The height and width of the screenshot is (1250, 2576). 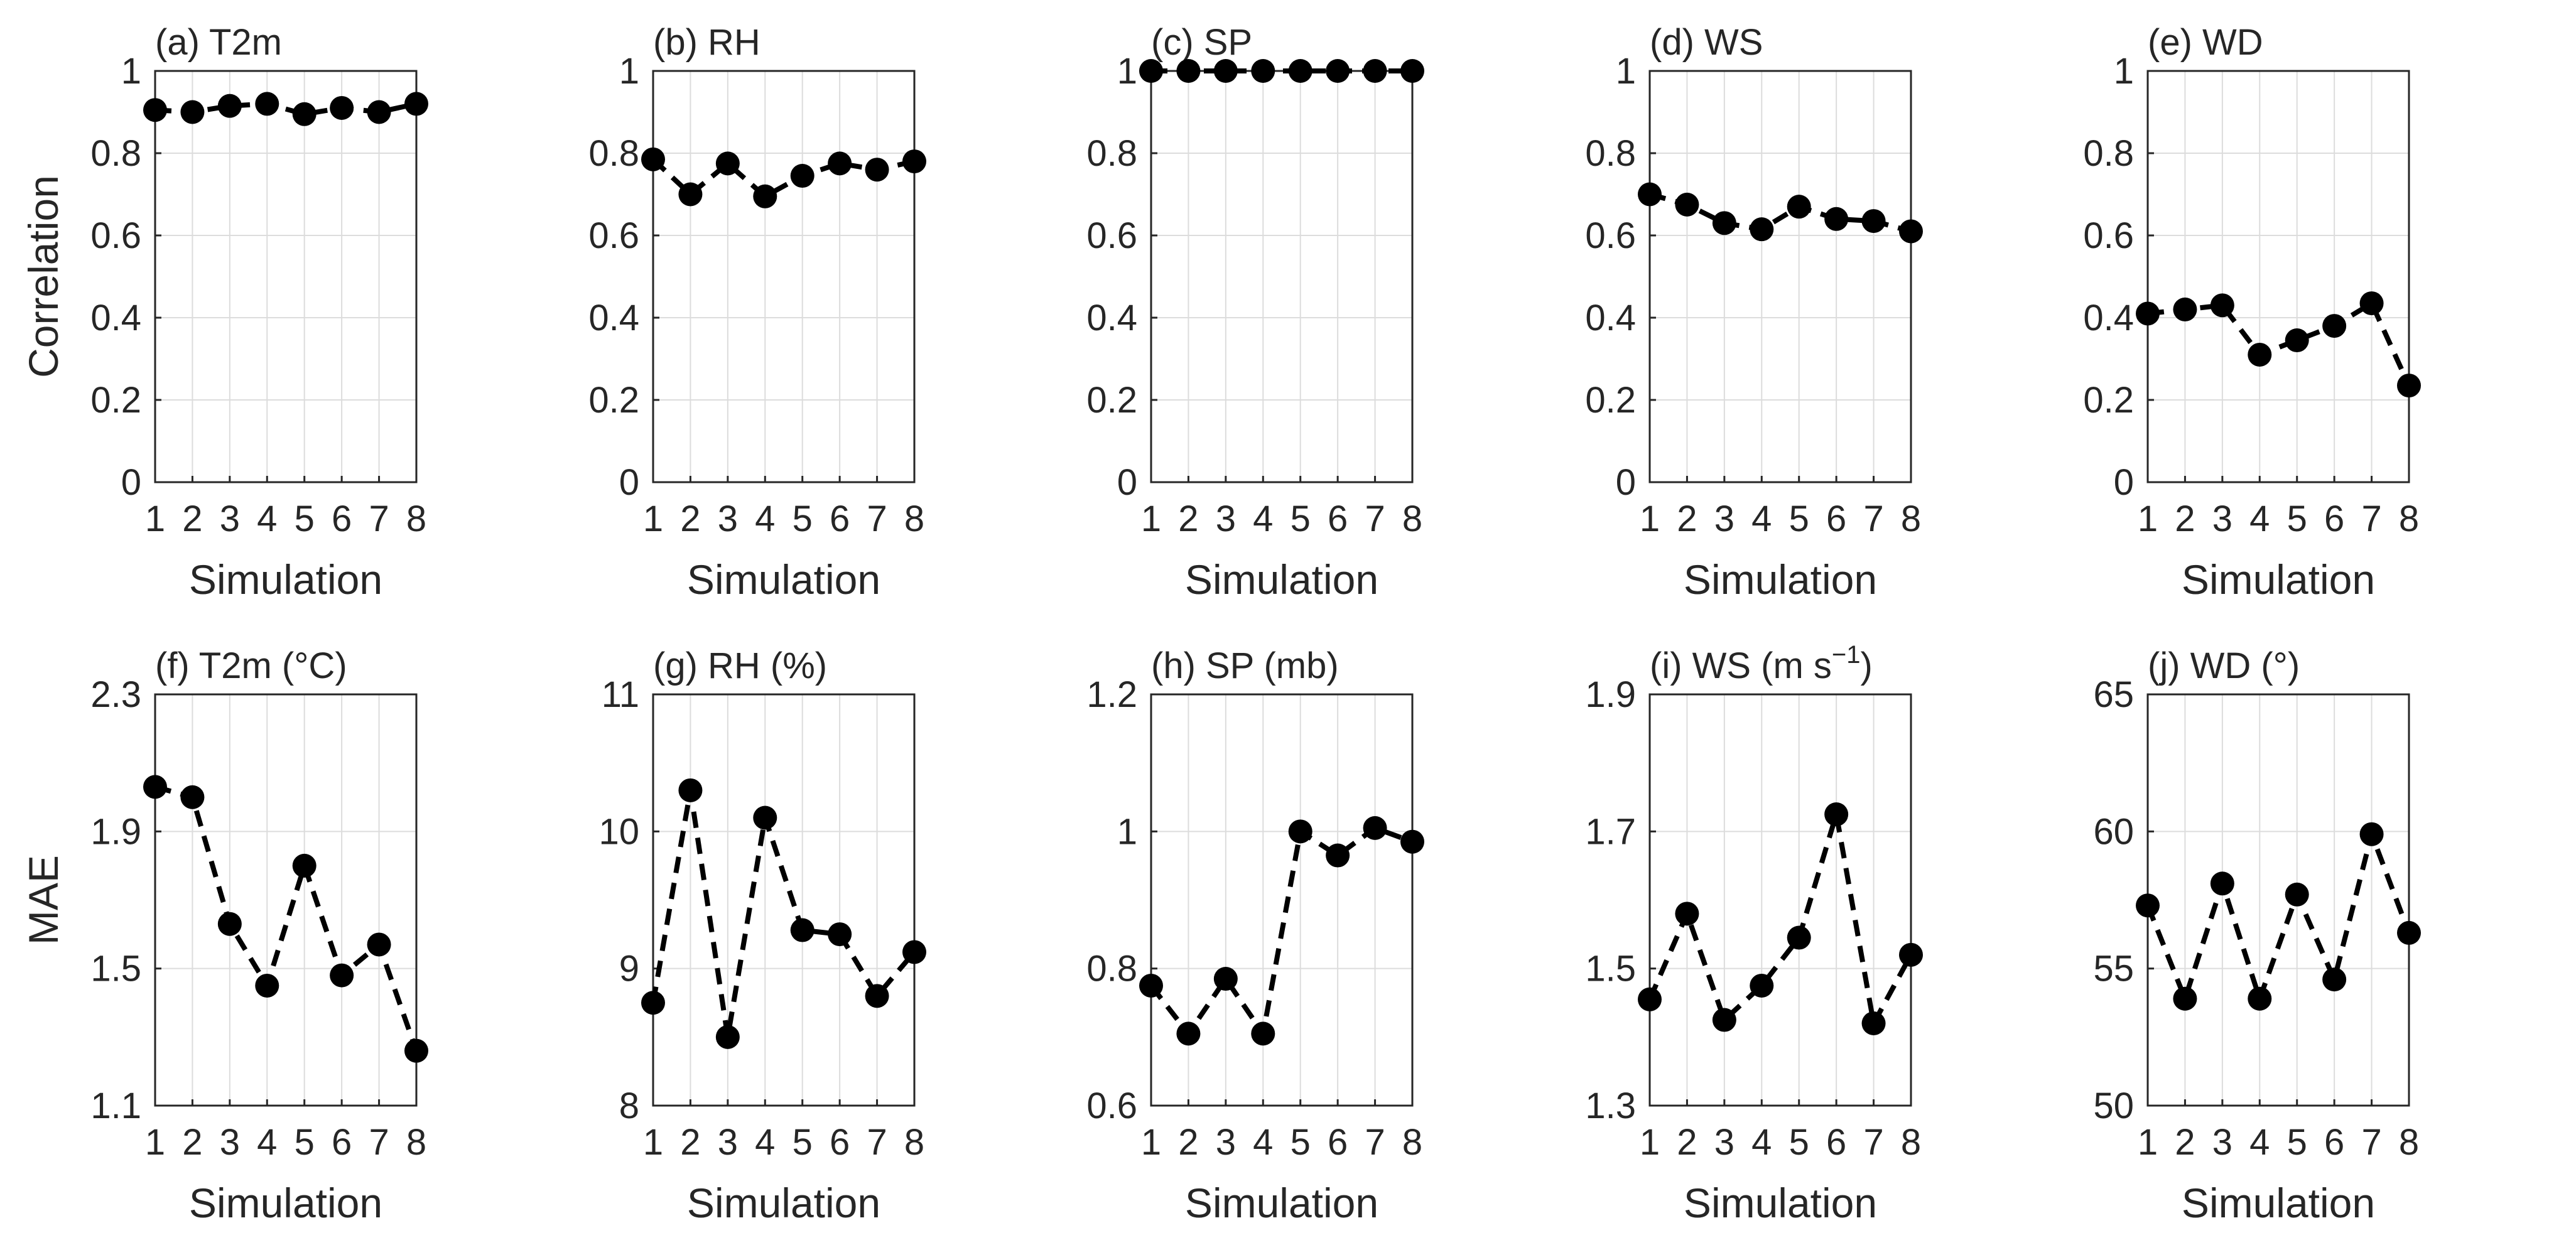 I want to click on y-tick-label: 1.9, so click(x=1610, y=694).